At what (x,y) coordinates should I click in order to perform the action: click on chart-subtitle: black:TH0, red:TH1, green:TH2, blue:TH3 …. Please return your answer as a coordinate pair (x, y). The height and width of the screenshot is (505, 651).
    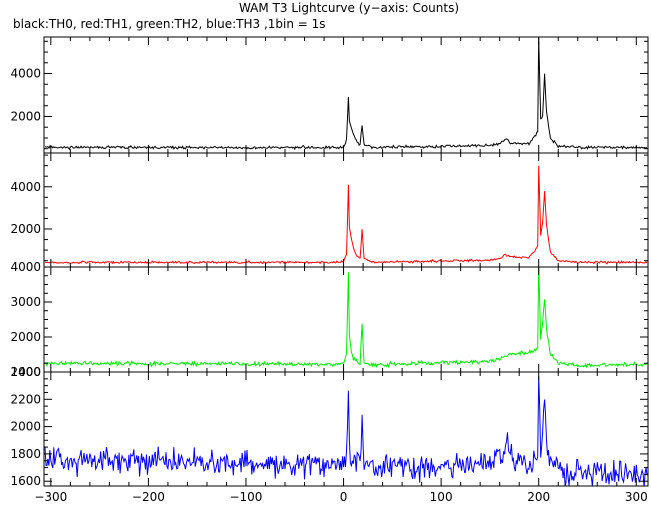
    Looking at the image, I should click on (169, 24).